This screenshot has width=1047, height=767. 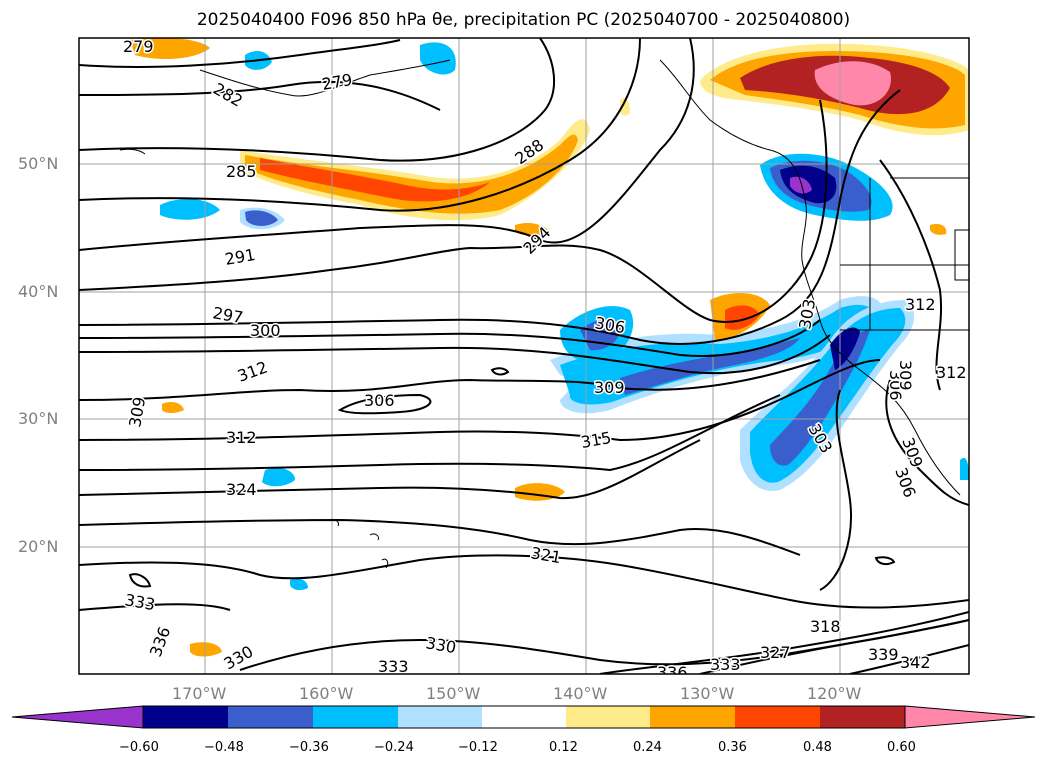 I want to click on contour-label: 291, so click(x=239, y=257).